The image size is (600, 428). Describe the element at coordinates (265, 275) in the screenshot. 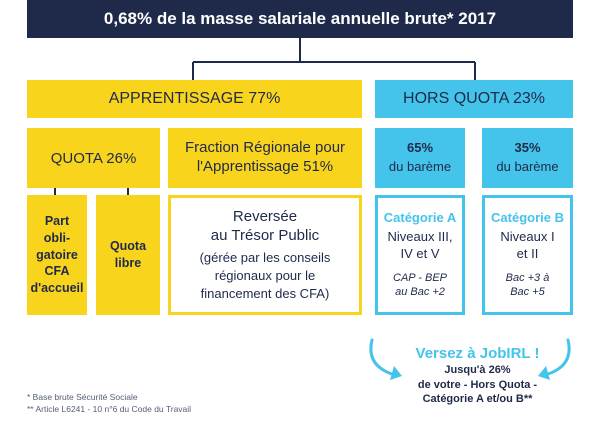

I see `reversee-note-line: régionaux pour le` at that location.